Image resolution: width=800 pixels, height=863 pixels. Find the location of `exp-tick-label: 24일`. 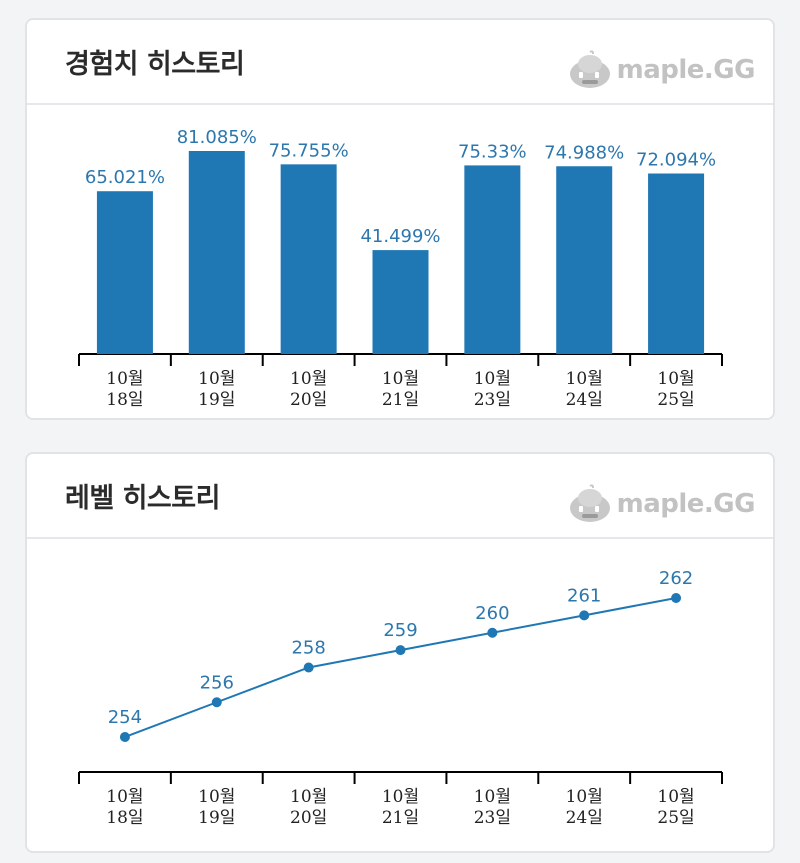

exp-tick-label: 24일 is located at coordinates (584, 400).